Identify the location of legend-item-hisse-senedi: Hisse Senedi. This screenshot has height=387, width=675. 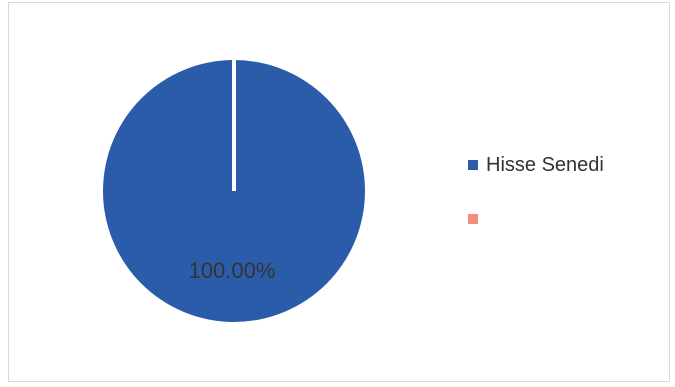
(536, 165).